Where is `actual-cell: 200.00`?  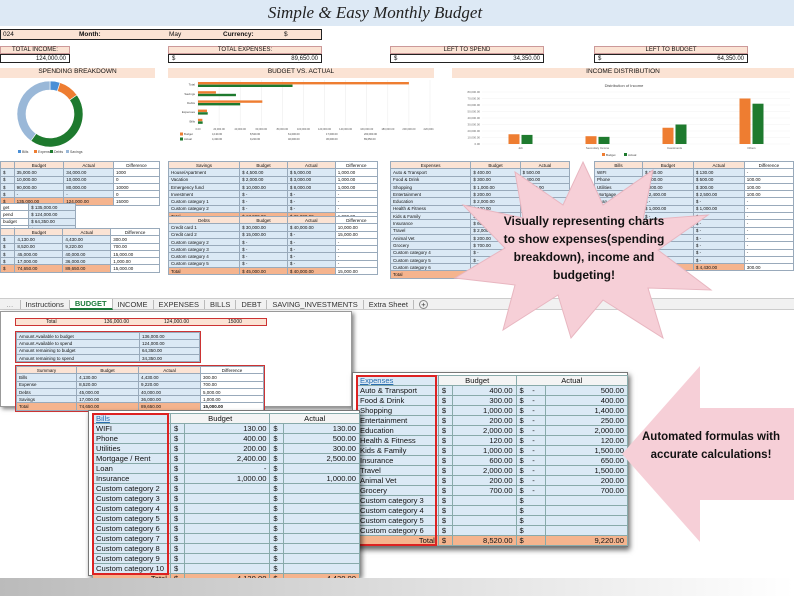 actual-cell: 200.00 is located at coordinates (586, 480).